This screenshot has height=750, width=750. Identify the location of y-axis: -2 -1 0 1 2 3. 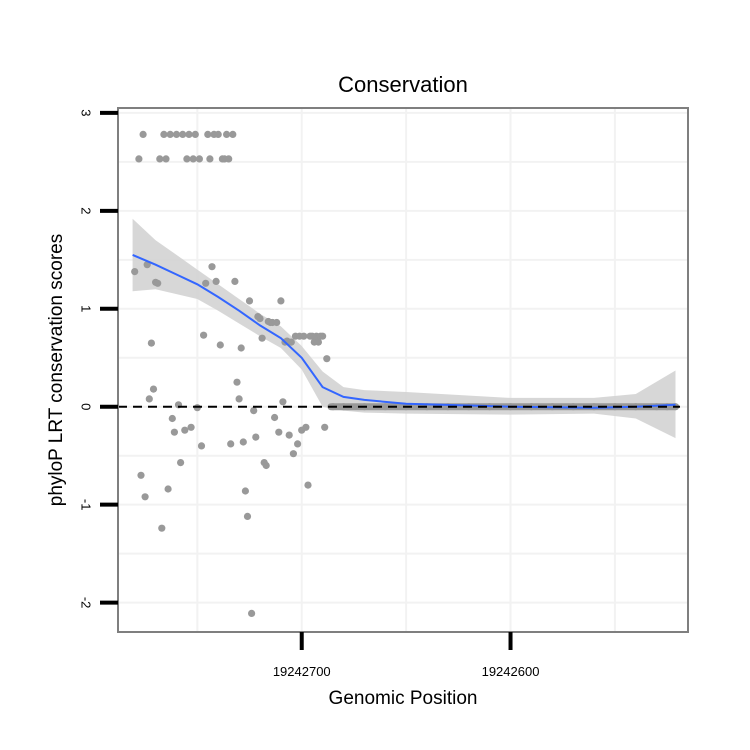
(98, 359).